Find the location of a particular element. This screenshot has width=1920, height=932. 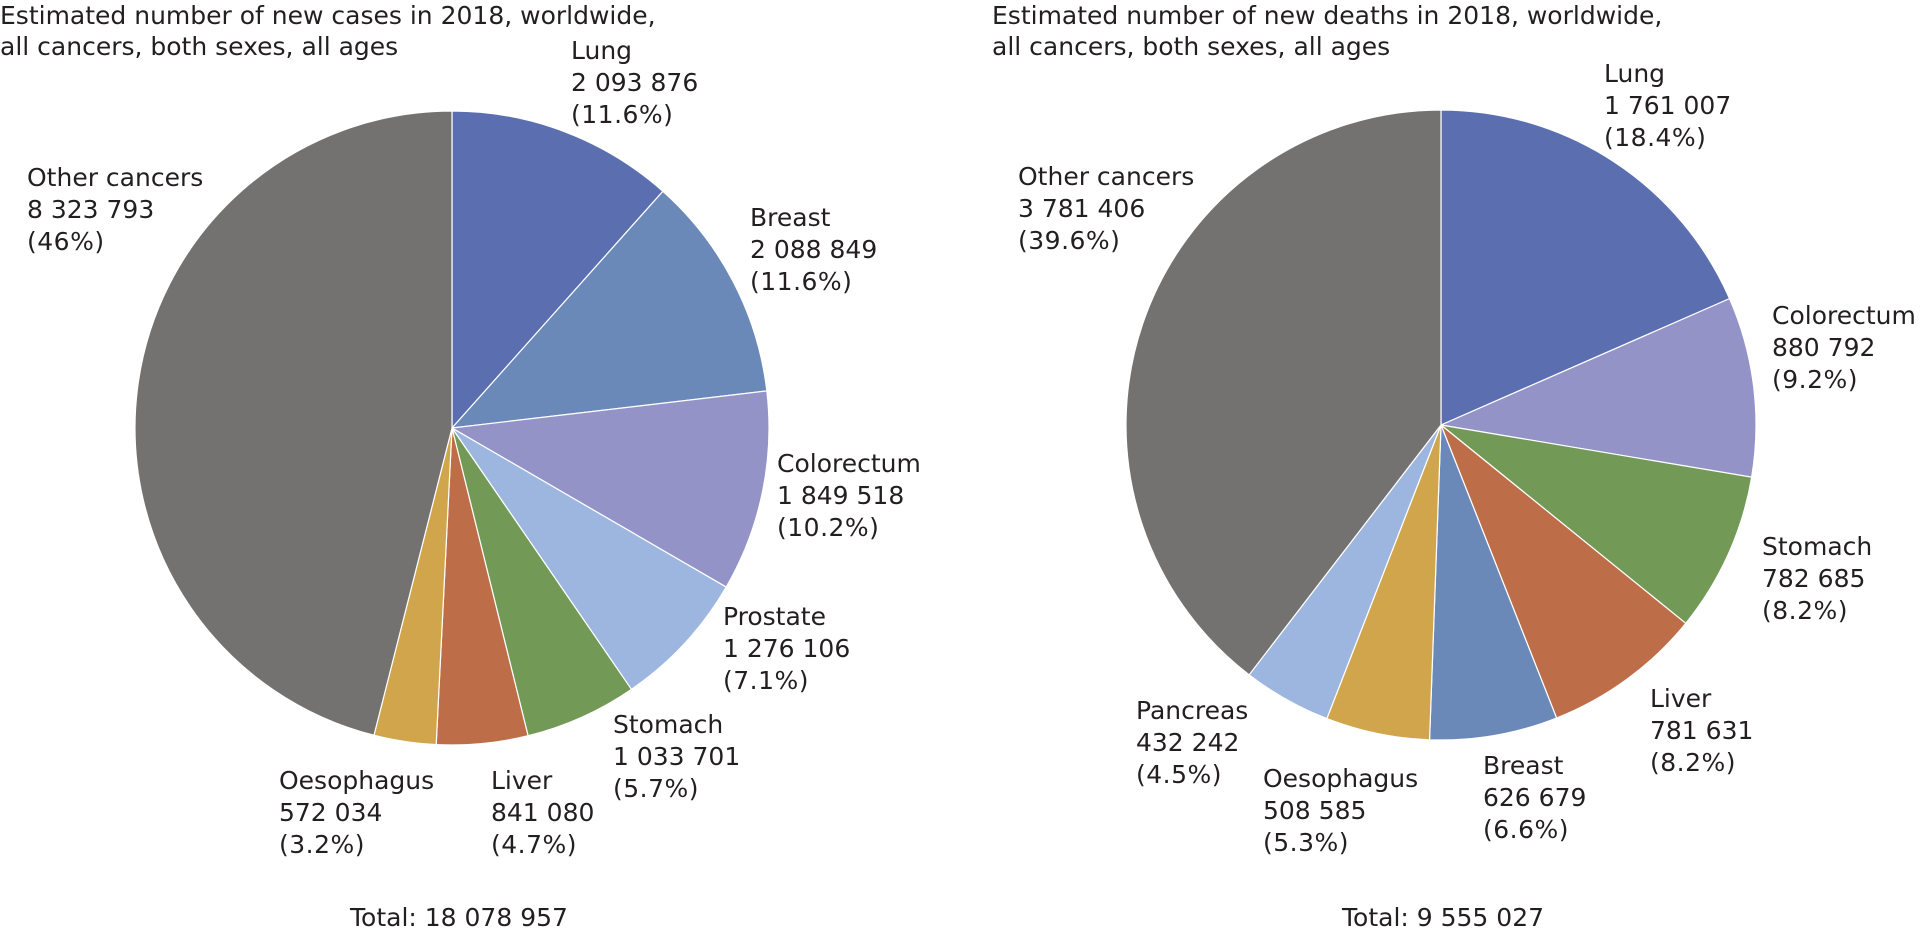

total-line: Total: 18 078 957 is located at coordinates (459, 917).